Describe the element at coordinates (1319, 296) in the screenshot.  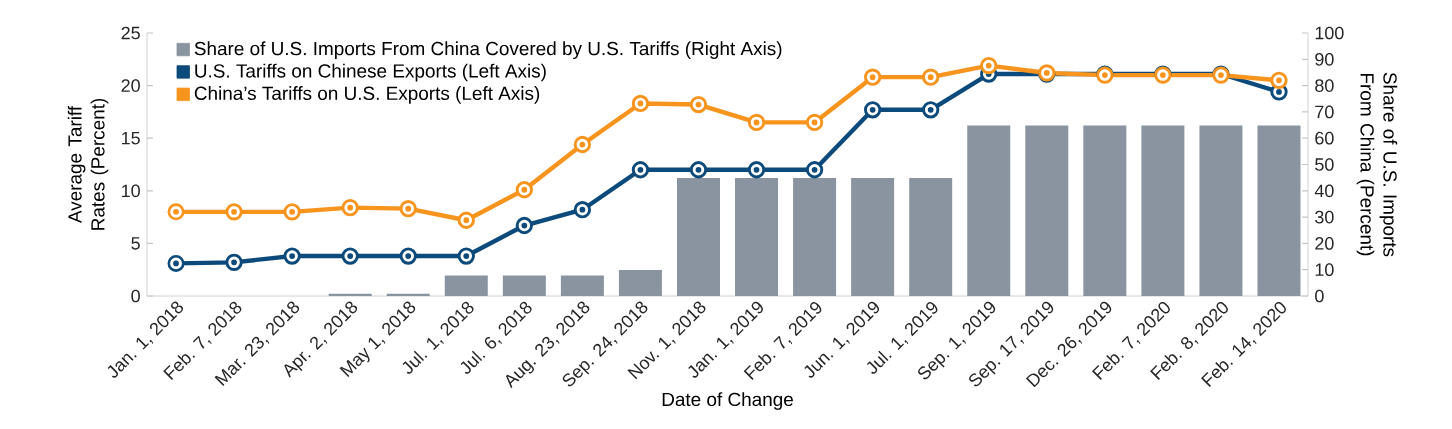
I see `y2-tick-label: 0` at that location.